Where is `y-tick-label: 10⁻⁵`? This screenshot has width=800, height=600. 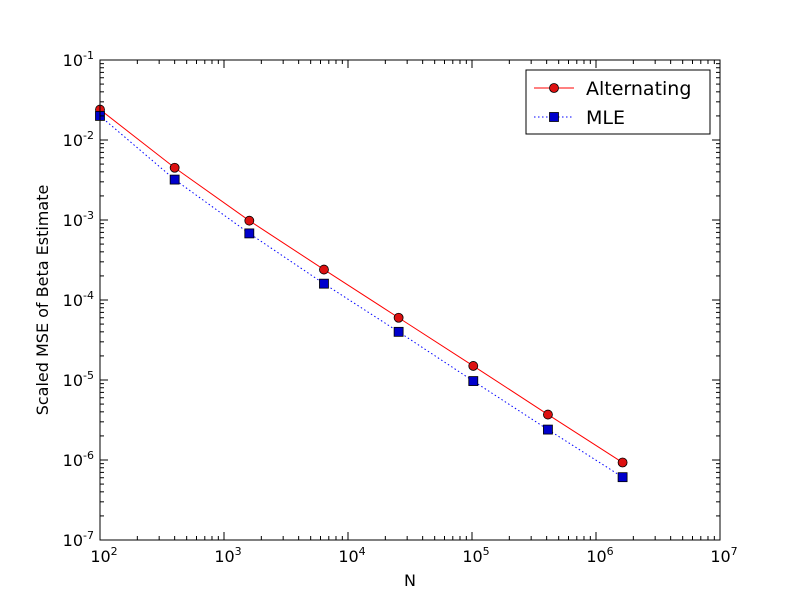 y-tick-label: 10⁻⁵ is located at coordinates (78, 379).